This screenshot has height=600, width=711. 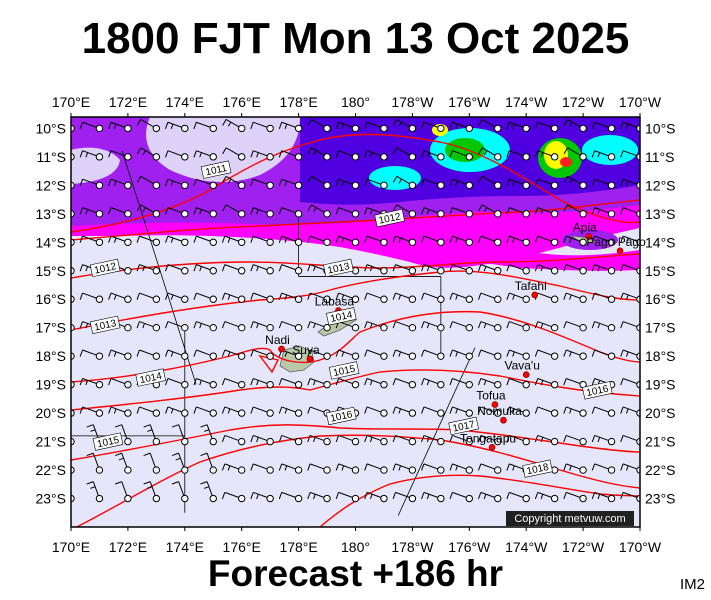 What do you see at coordinates (412, 102) in the screenshot?
I see `lon-tick-top: 178°W` at bounding box center [412, 102].